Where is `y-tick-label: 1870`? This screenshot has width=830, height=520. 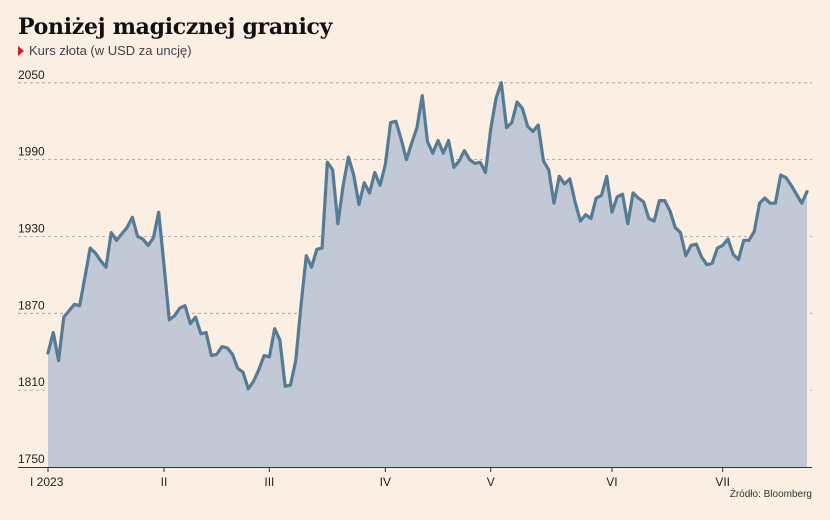
y-tick-label: 1870 is located at coordinates (31, 305).